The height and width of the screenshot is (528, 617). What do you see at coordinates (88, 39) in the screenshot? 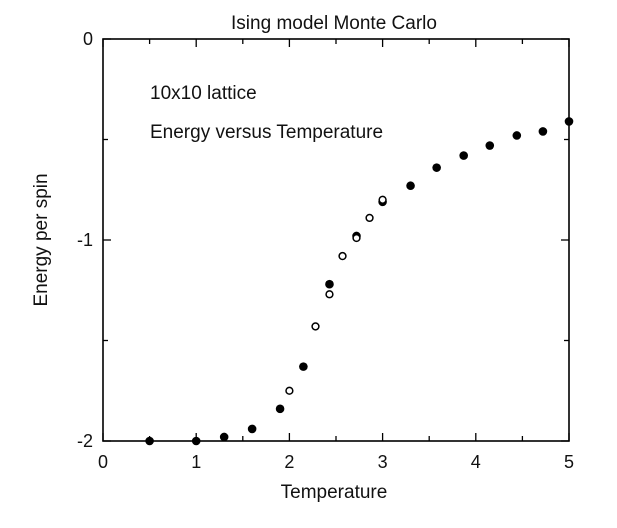
I see `y-tick-label: 0` at bounding box center [88, 39].